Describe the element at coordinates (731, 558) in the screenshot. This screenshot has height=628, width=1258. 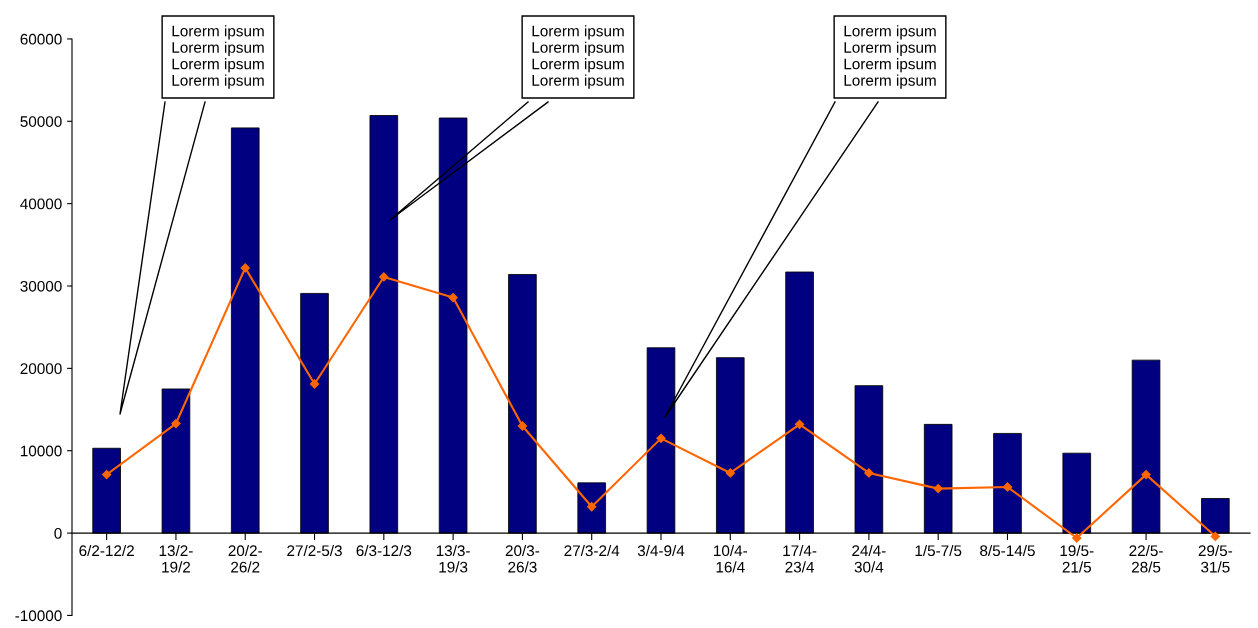
I see `x-tick-label: 10/4- 16/4` at that location.